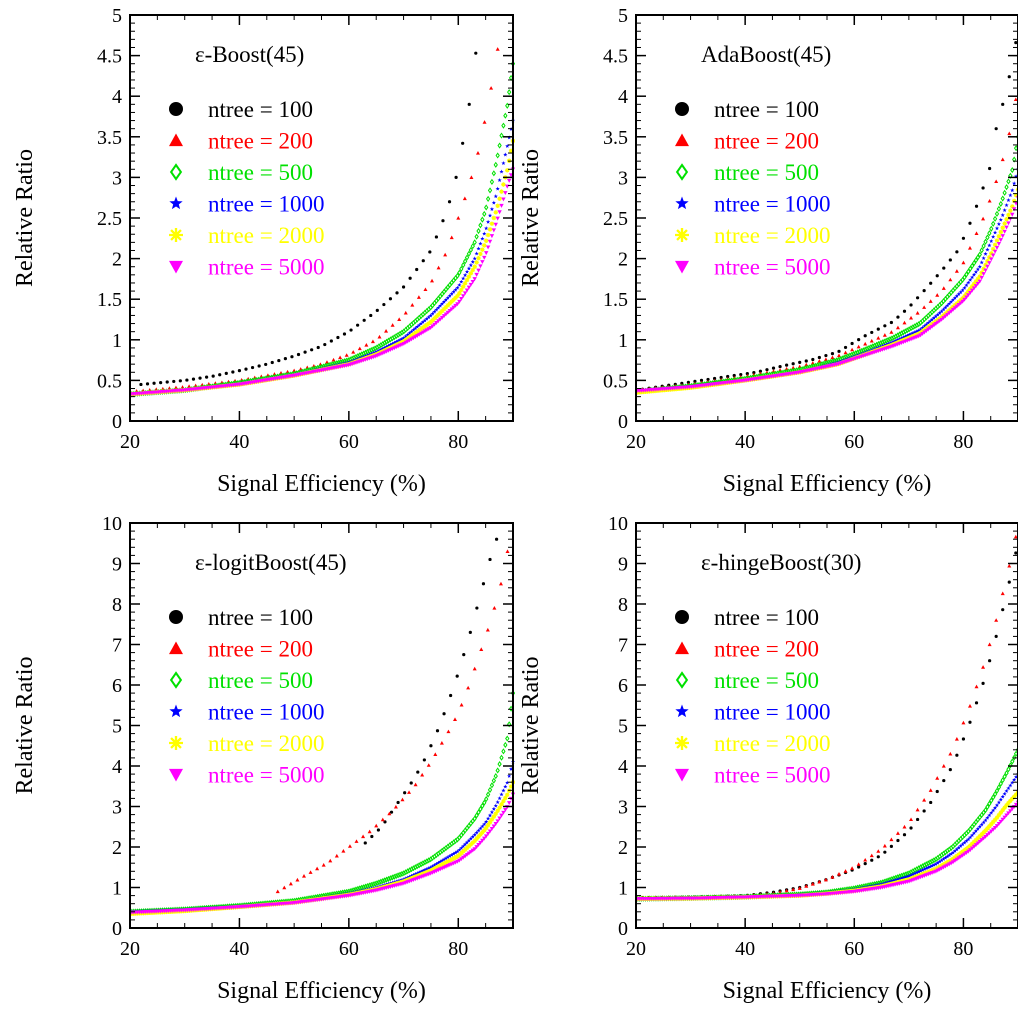 The image size is (1018, 1015). I want to click on y-tick-label: 2.5, so click(109, 219).